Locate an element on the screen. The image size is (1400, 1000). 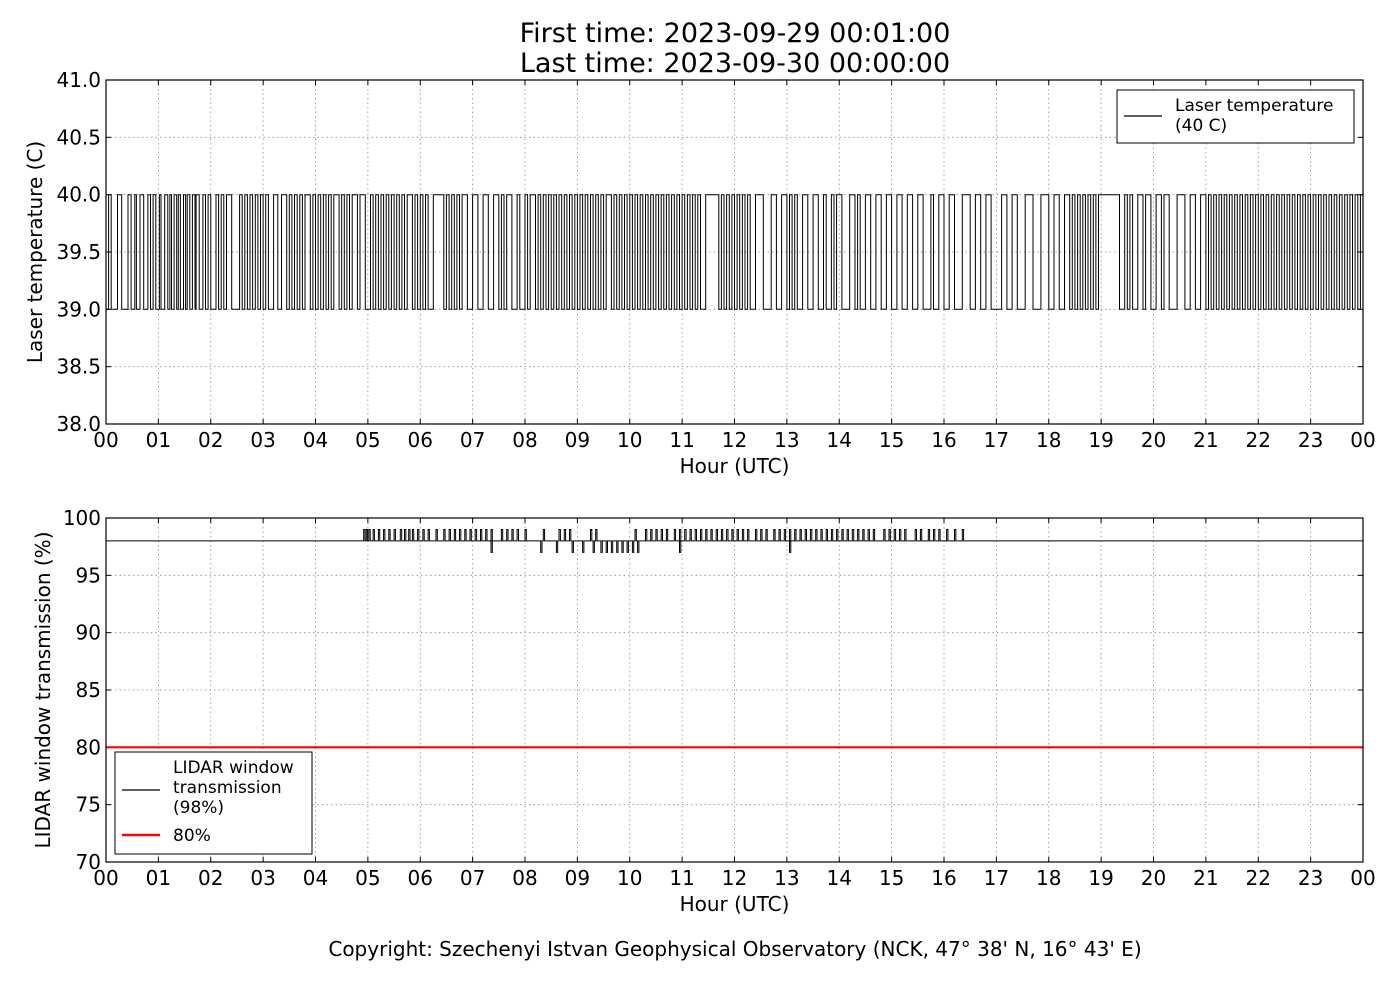
legend-label: transmission is located at coordinates (227, 788).